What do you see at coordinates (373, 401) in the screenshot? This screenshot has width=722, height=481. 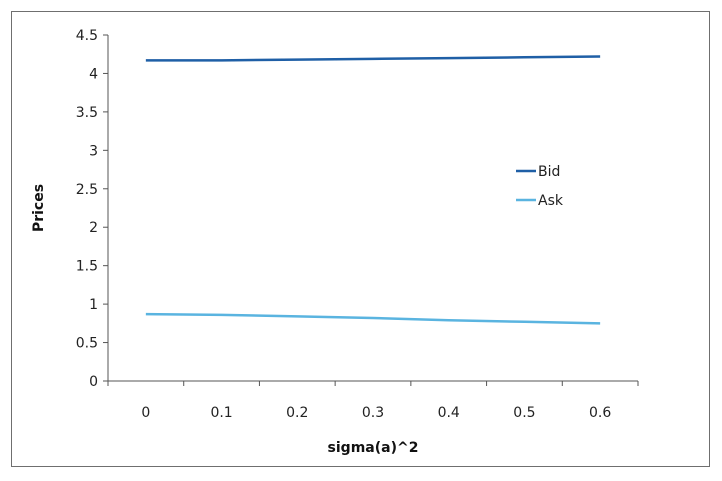 I see `x-axis: 0 0.1 0.2 0.3 0.4 0.5 0.6` at bounding box center [373, 401].